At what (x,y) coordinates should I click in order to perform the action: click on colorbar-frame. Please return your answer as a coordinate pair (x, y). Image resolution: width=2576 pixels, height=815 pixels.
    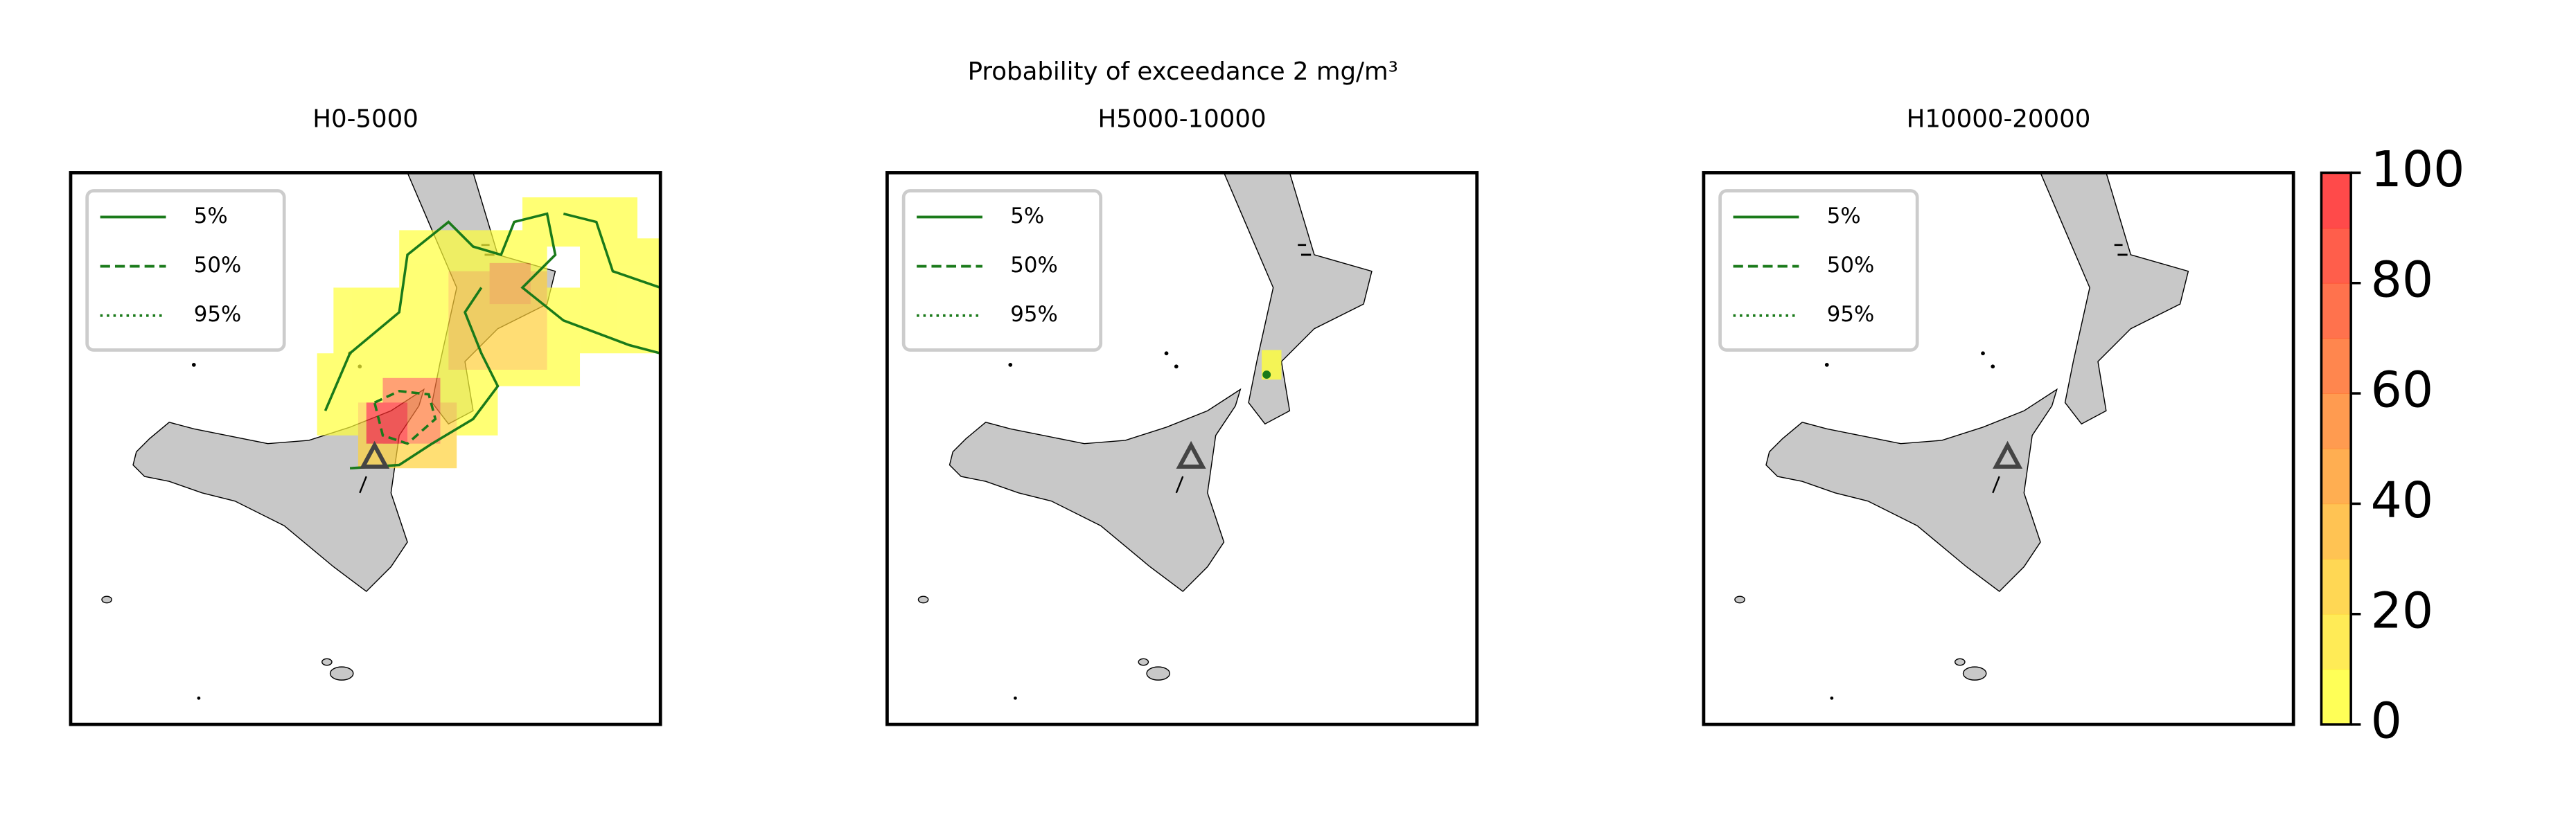
    Looking at the image, I should click on (2336, 448).